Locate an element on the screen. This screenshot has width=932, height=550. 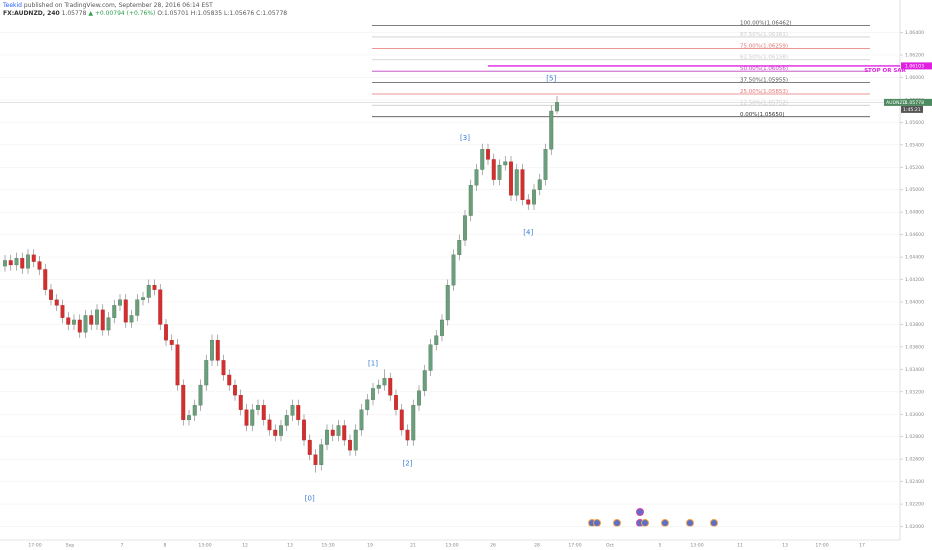
y-tick-label: 1.05000 is located at coordinates (914, 190).